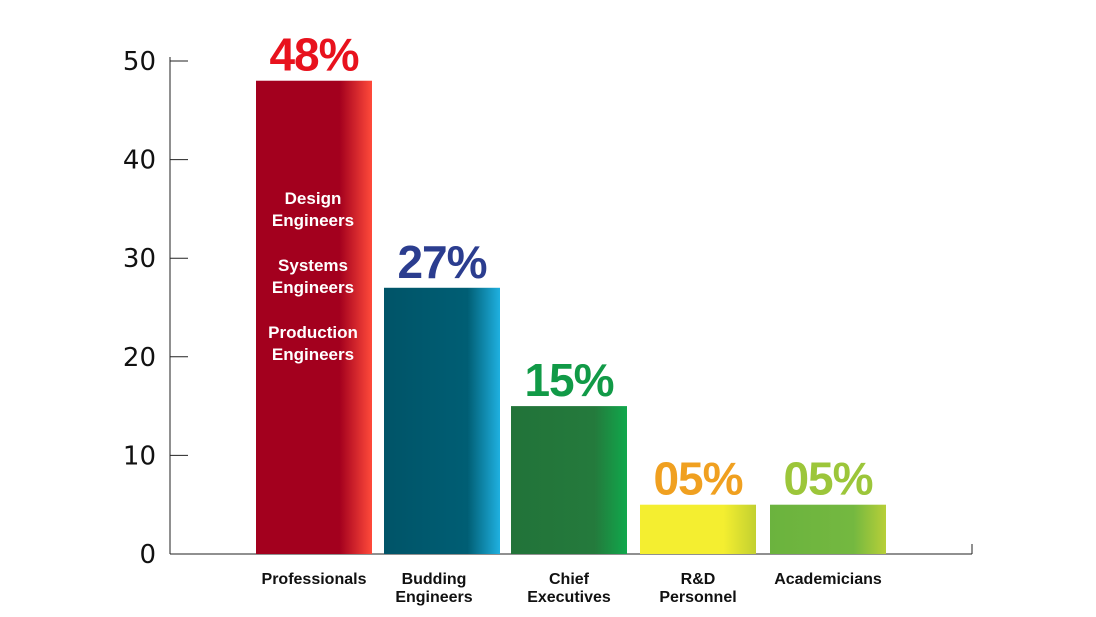  I want to click on data-label: 15%, so click(568, 380).